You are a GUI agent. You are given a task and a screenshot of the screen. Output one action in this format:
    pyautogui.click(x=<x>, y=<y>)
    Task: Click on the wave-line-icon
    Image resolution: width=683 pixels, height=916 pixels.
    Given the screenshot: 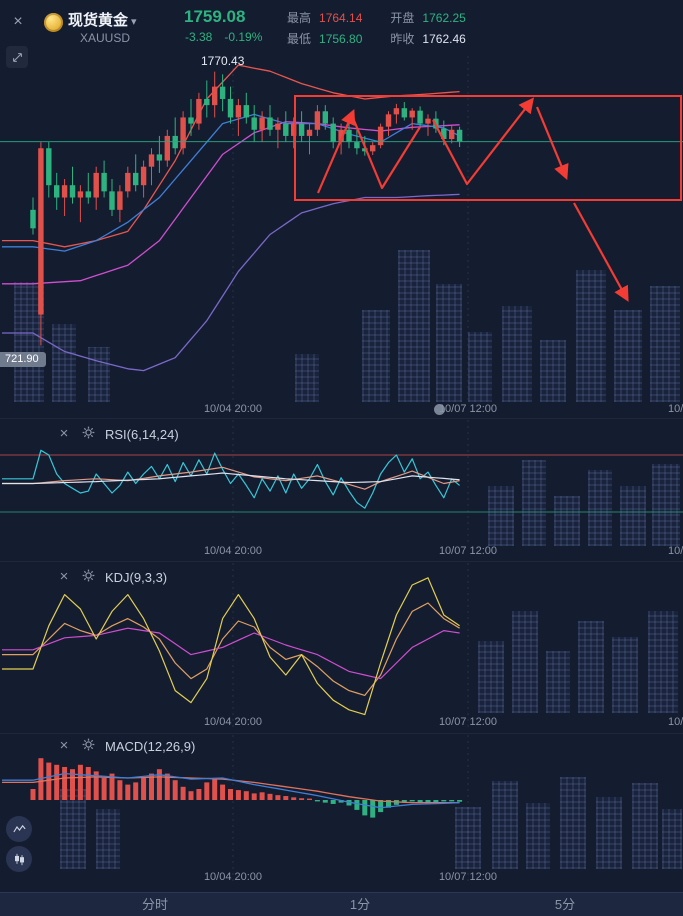 What is the action you would take?
    pyautogui.click(x=19, y=828)
    